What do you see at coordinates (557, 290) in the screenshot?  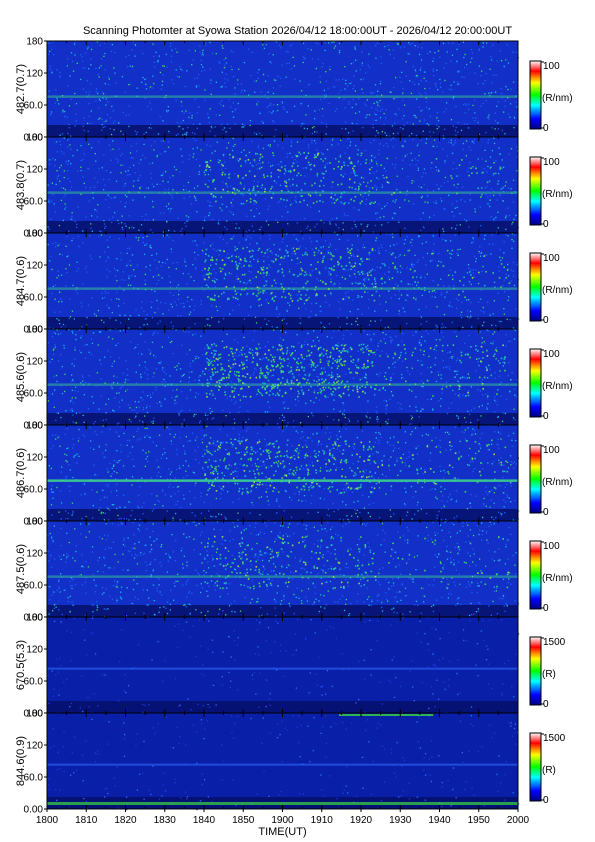 I see `colorbar-unit-label: (R/nm)` at bounding box center [557, 290].